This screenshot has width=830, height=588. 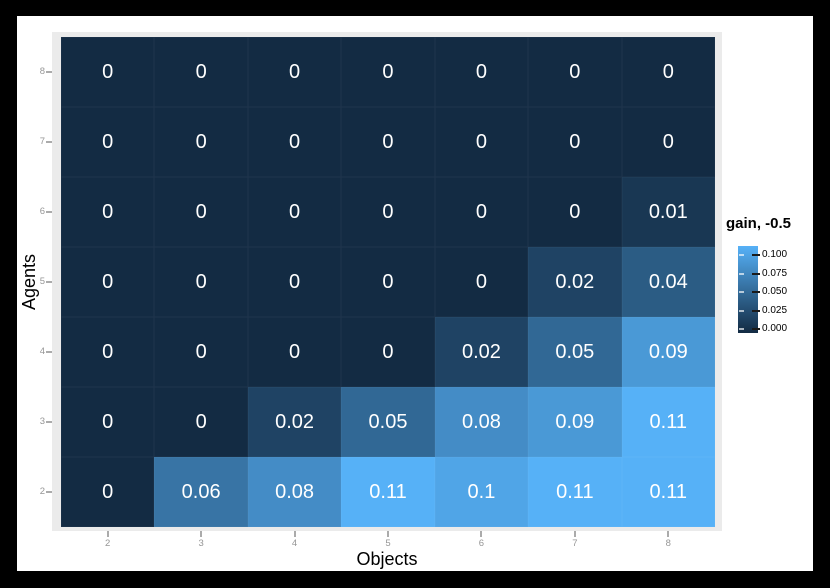 I want to click on x-axis-title: Objects, so click(x=387, y=559).